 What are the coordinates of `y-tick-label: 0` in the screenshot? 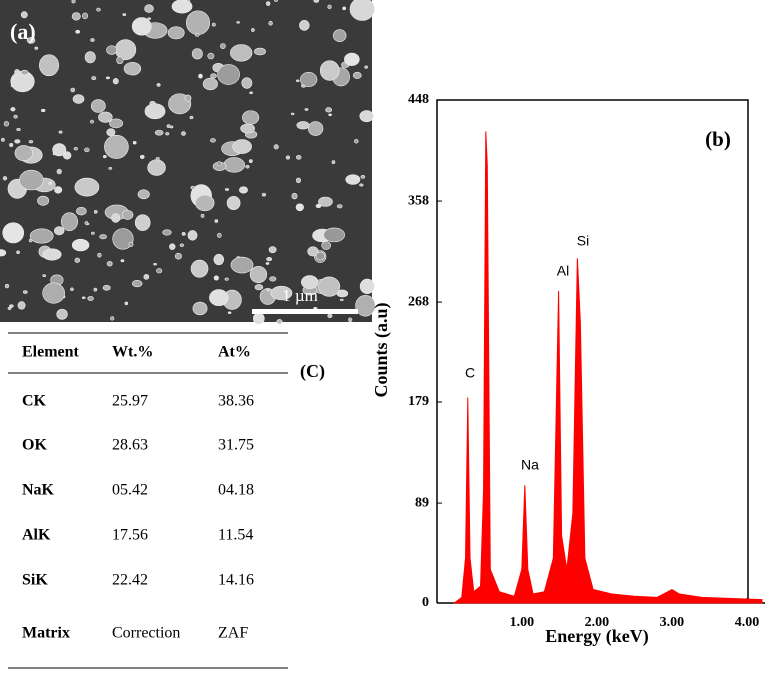 It's located at (425, 602).